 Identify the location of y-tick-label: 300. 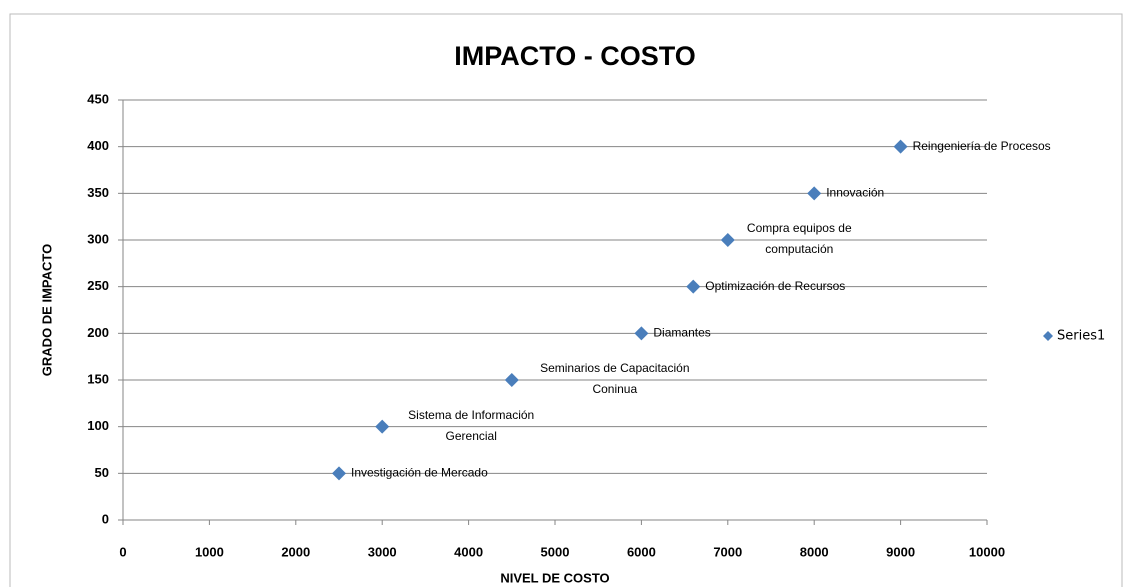
(98, 238).